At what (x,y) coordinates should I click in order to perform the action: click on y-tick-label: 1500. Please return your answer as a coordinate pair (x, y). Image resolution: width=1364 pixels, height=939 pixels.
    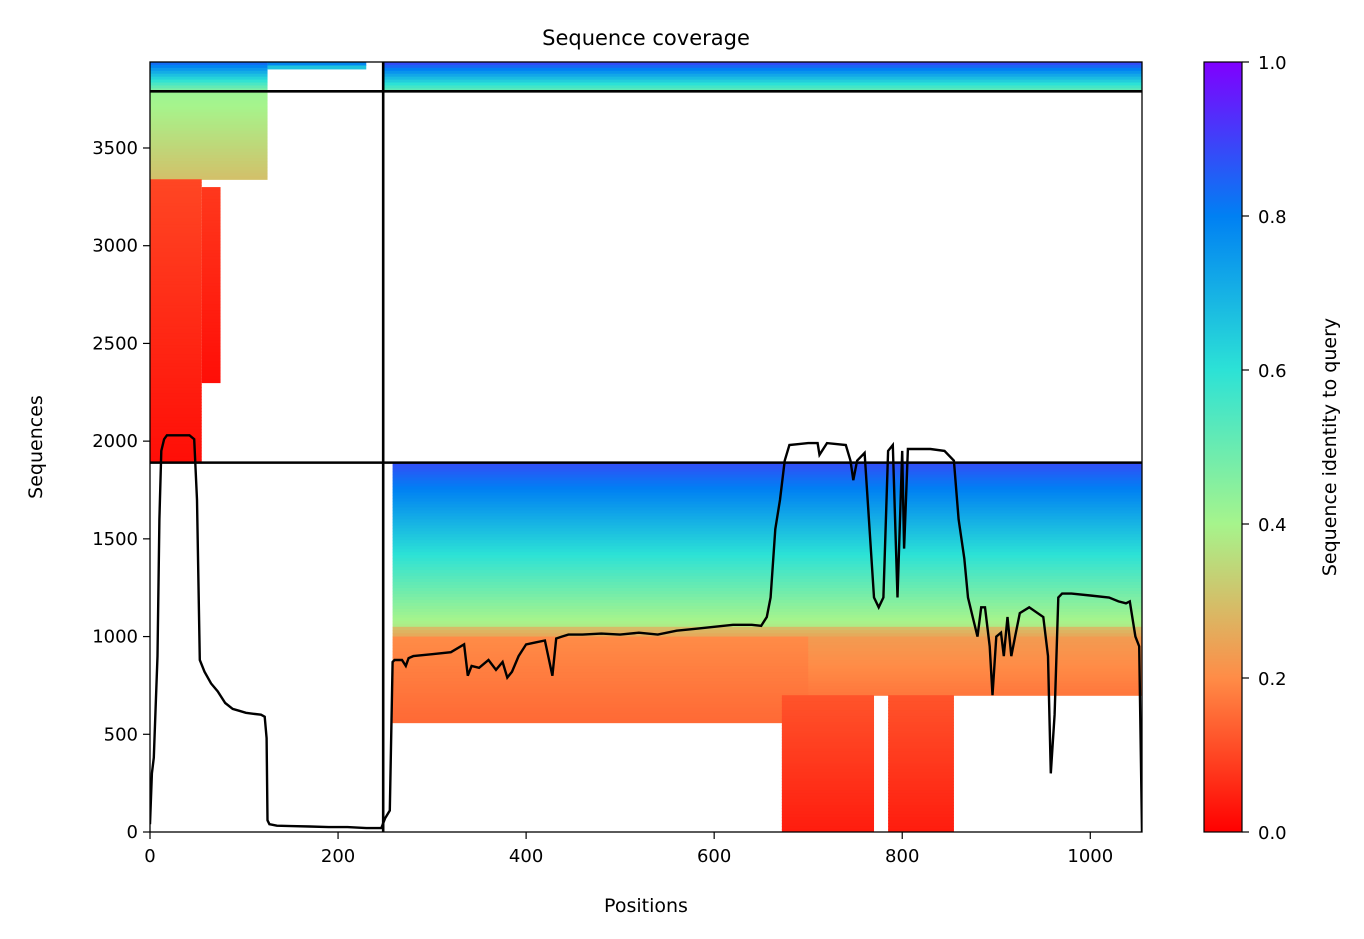
    Looking at the image, I should click on (115, 539).